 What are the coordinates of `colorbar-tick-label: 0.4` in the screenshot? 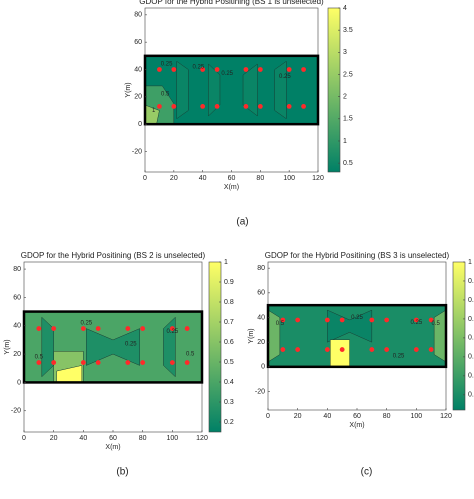 It's located at (229, 382).